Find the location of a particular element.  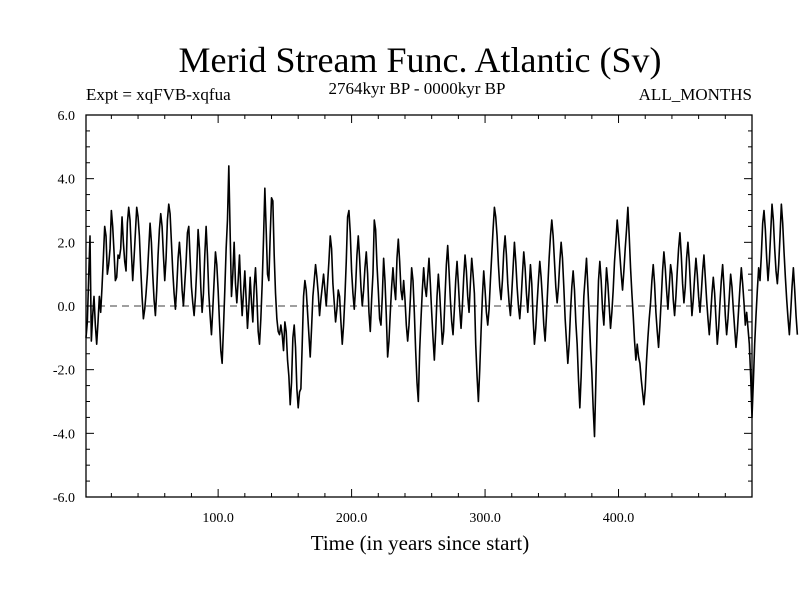

chart-subtitle-center: 2764kyr BP - 0000kyr BP is located at coordinates (417, 88).